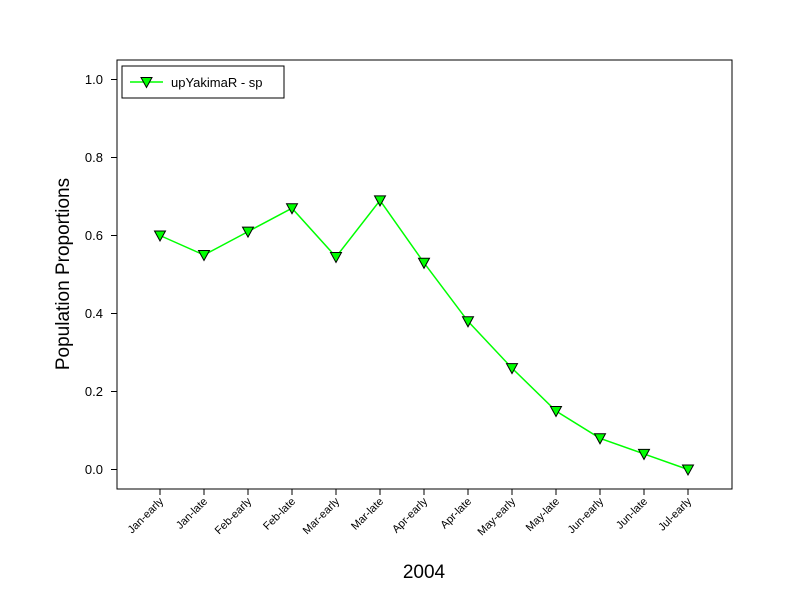 The height and width of the screenshot is (600, 800). Describe the element at coordinates (234, 516) in the screenshot. I see `x-tick-label: Feb-early` at that location.